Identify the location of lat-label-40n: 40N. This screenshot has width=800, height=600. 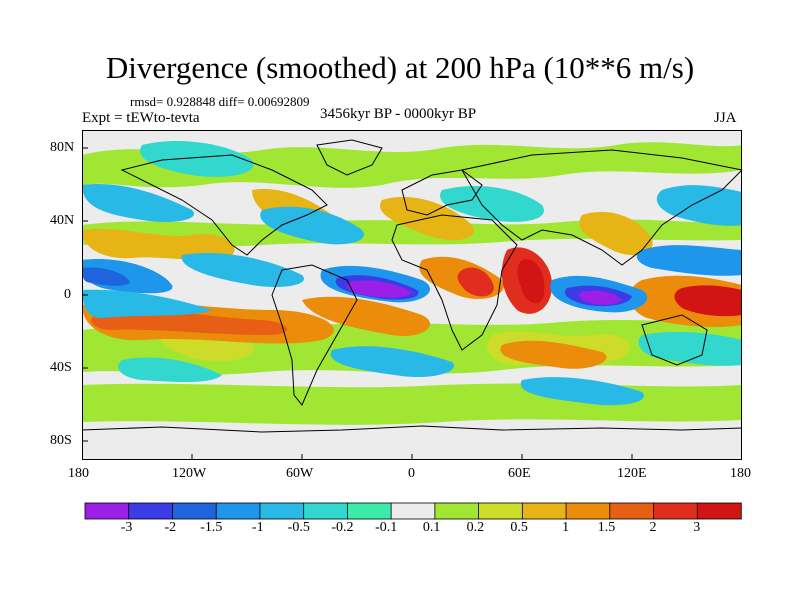
(62, 220).